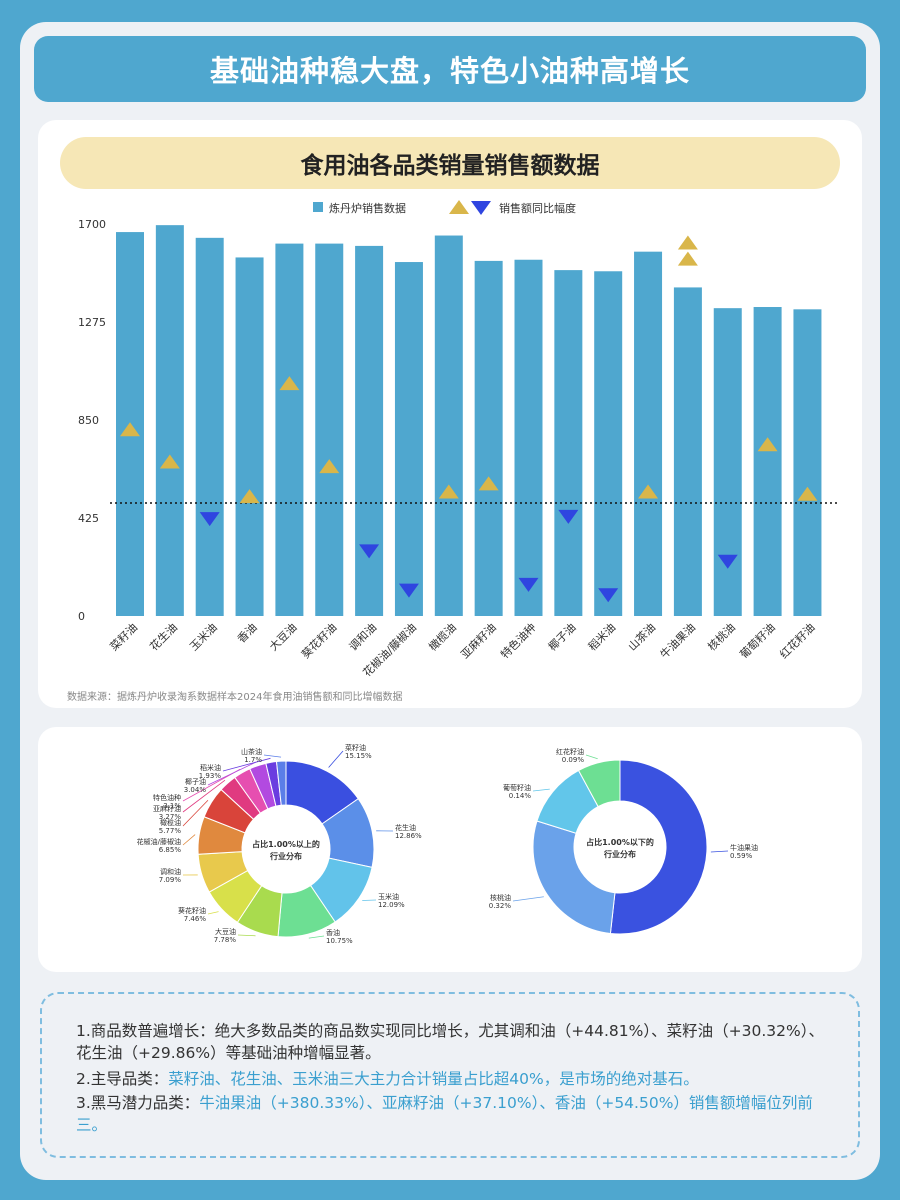  What do you see at coordinates (170, 817) in the screenshot?
I see `slice-value: 3.27%` at bounding box center [170, 817].